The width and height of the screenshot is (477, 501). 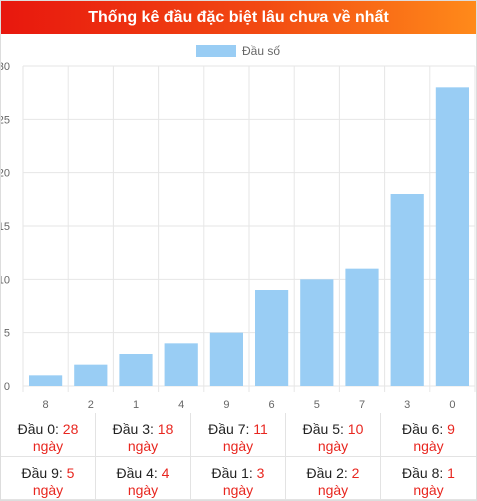 I want to click on stat-cell: Đầu 1: 3 ngày, so click(x=238, y=478).